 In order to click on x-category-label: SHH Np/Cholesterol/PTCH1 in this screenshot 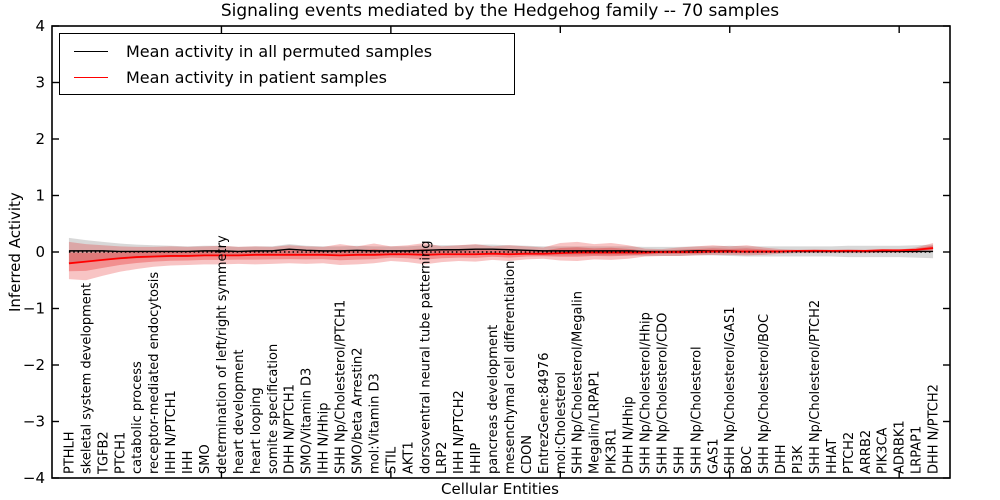, I will do `click(341, 387)`.